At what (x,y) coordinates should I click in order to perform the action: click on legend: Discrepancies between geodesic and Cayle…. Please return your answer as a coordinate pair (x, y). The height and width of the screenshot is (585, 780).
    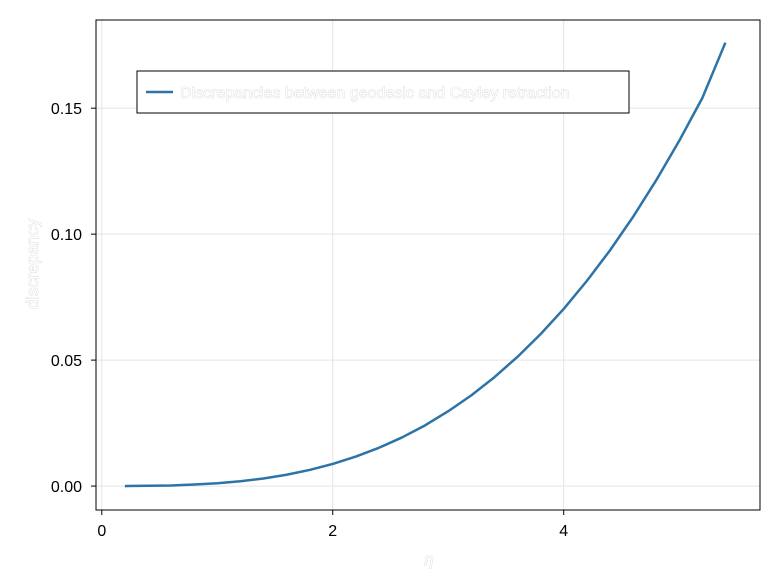
    Looking at the image, I should click on (383, 92).